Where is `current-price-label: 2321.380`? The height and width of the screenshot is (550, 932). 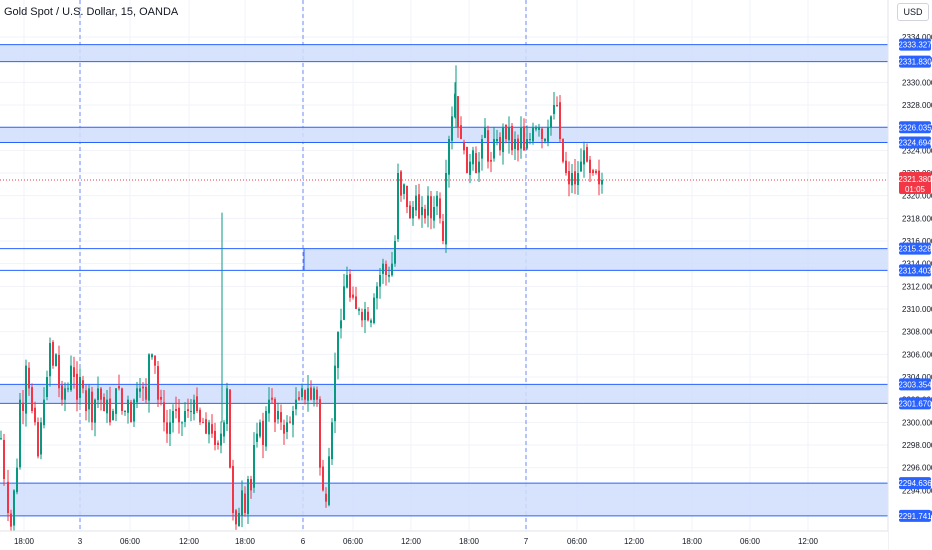
current-price-label: 2321.380 is located at coordinates (915, 179).